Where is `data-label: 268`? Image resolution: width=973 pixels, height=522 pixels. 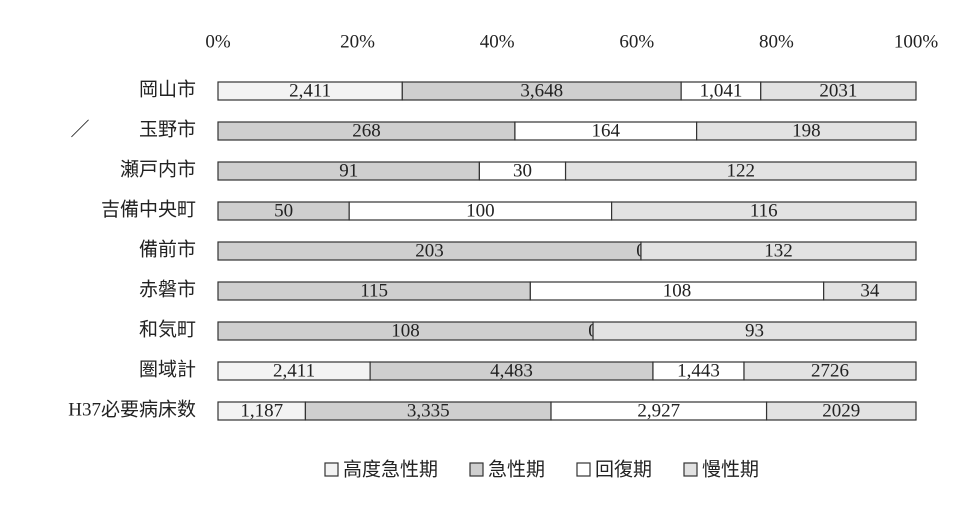
data-label: 268 is located at coordinates (366, 130).